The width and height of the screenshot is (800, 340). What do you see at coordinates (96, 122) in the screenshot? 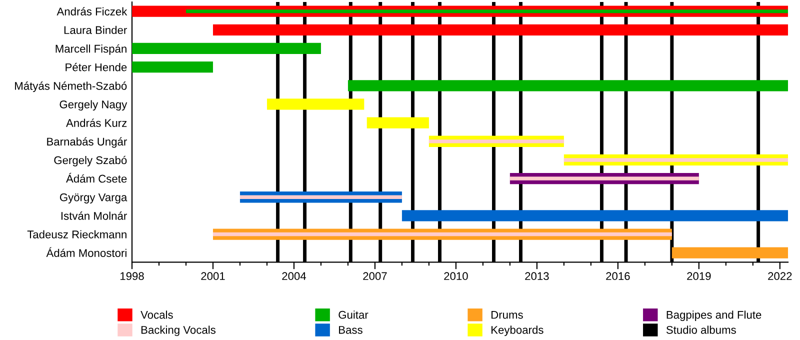
I see `y-tick-label: András Kurz` at bounding box center [96, 122].